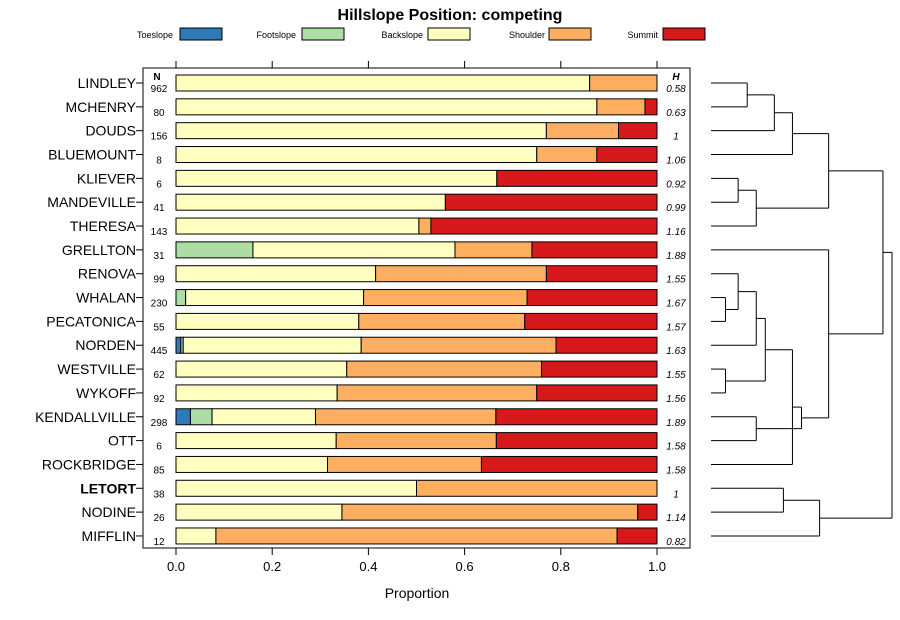  Describe the element at coordinates (159, 518) in the screenshot. I see `row-n-value: 26` at that location.